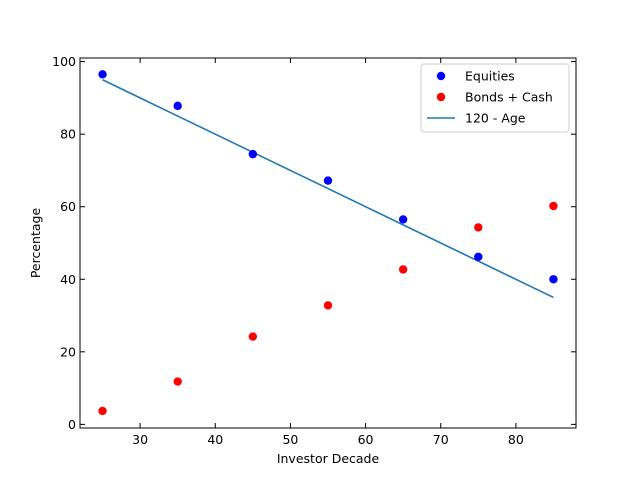  Describe the element at coordinates (68, 279) in the screenshot. I see `y-tick-label: 40` at that location.